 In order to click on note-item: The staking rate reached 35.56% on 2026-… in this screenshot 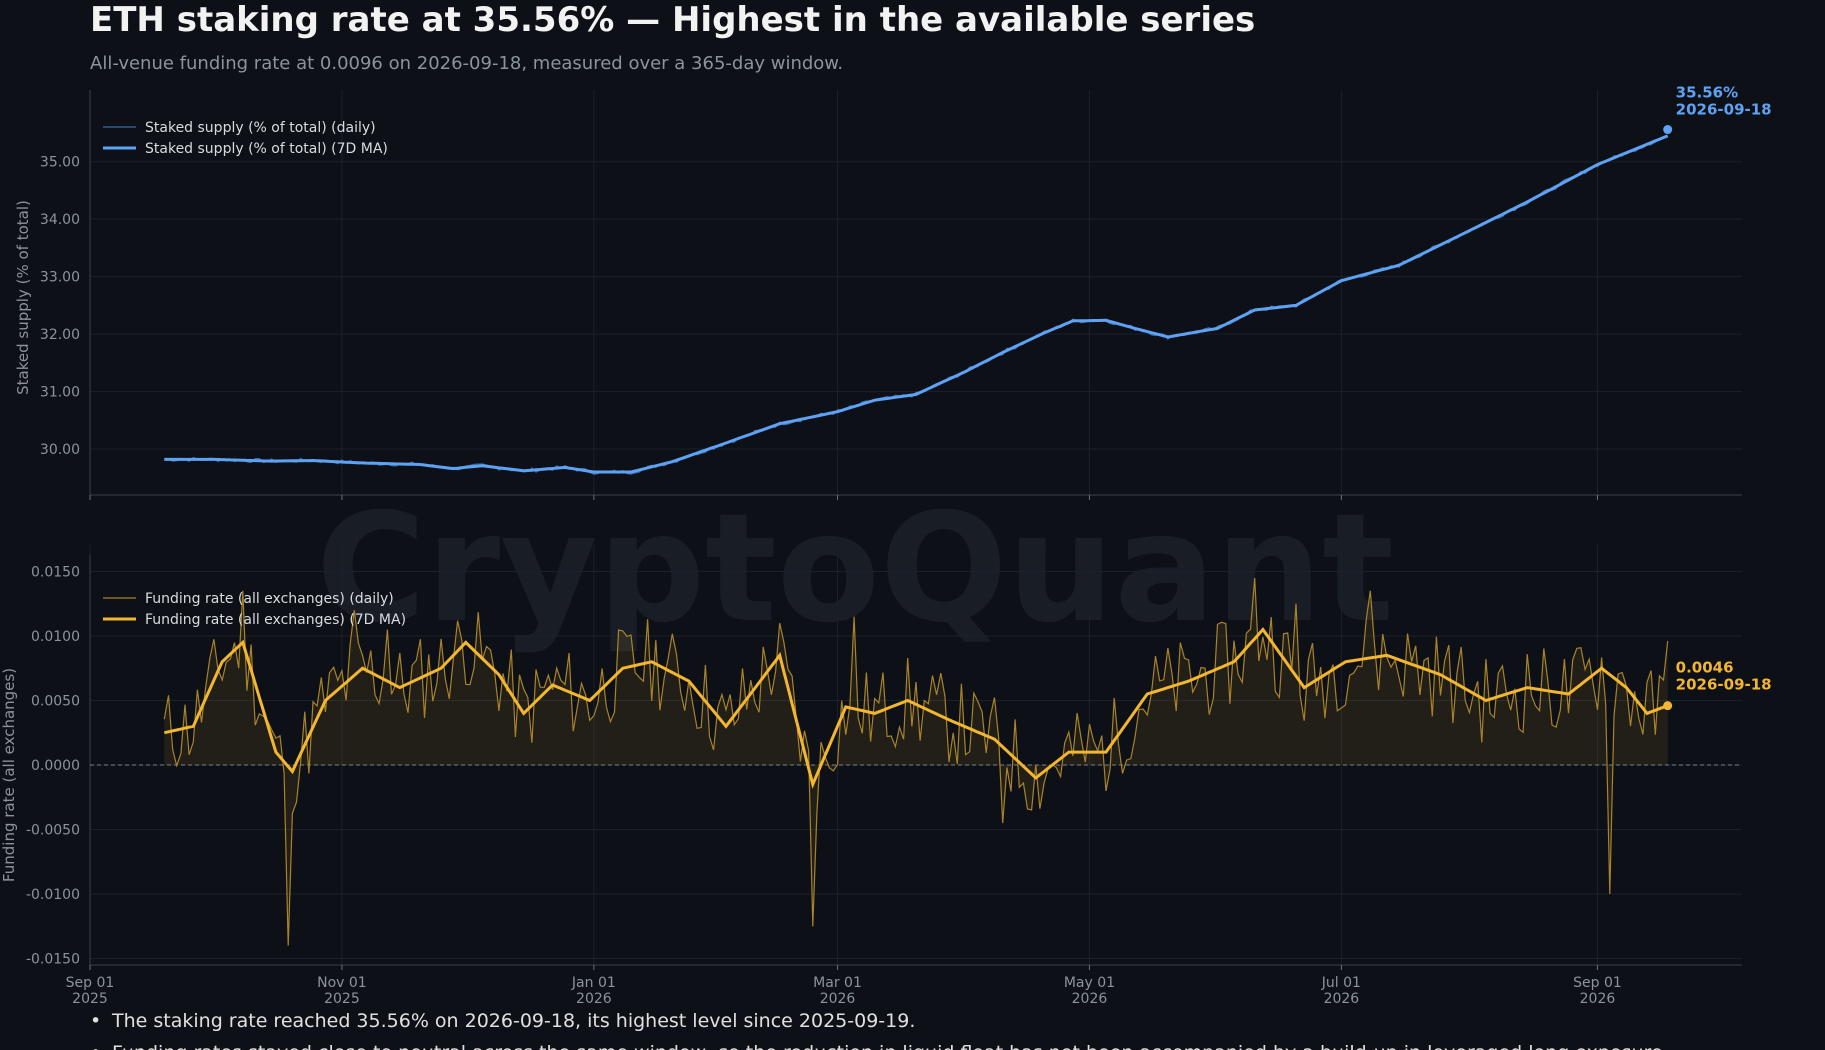, I will do `click(879, 1021)`.